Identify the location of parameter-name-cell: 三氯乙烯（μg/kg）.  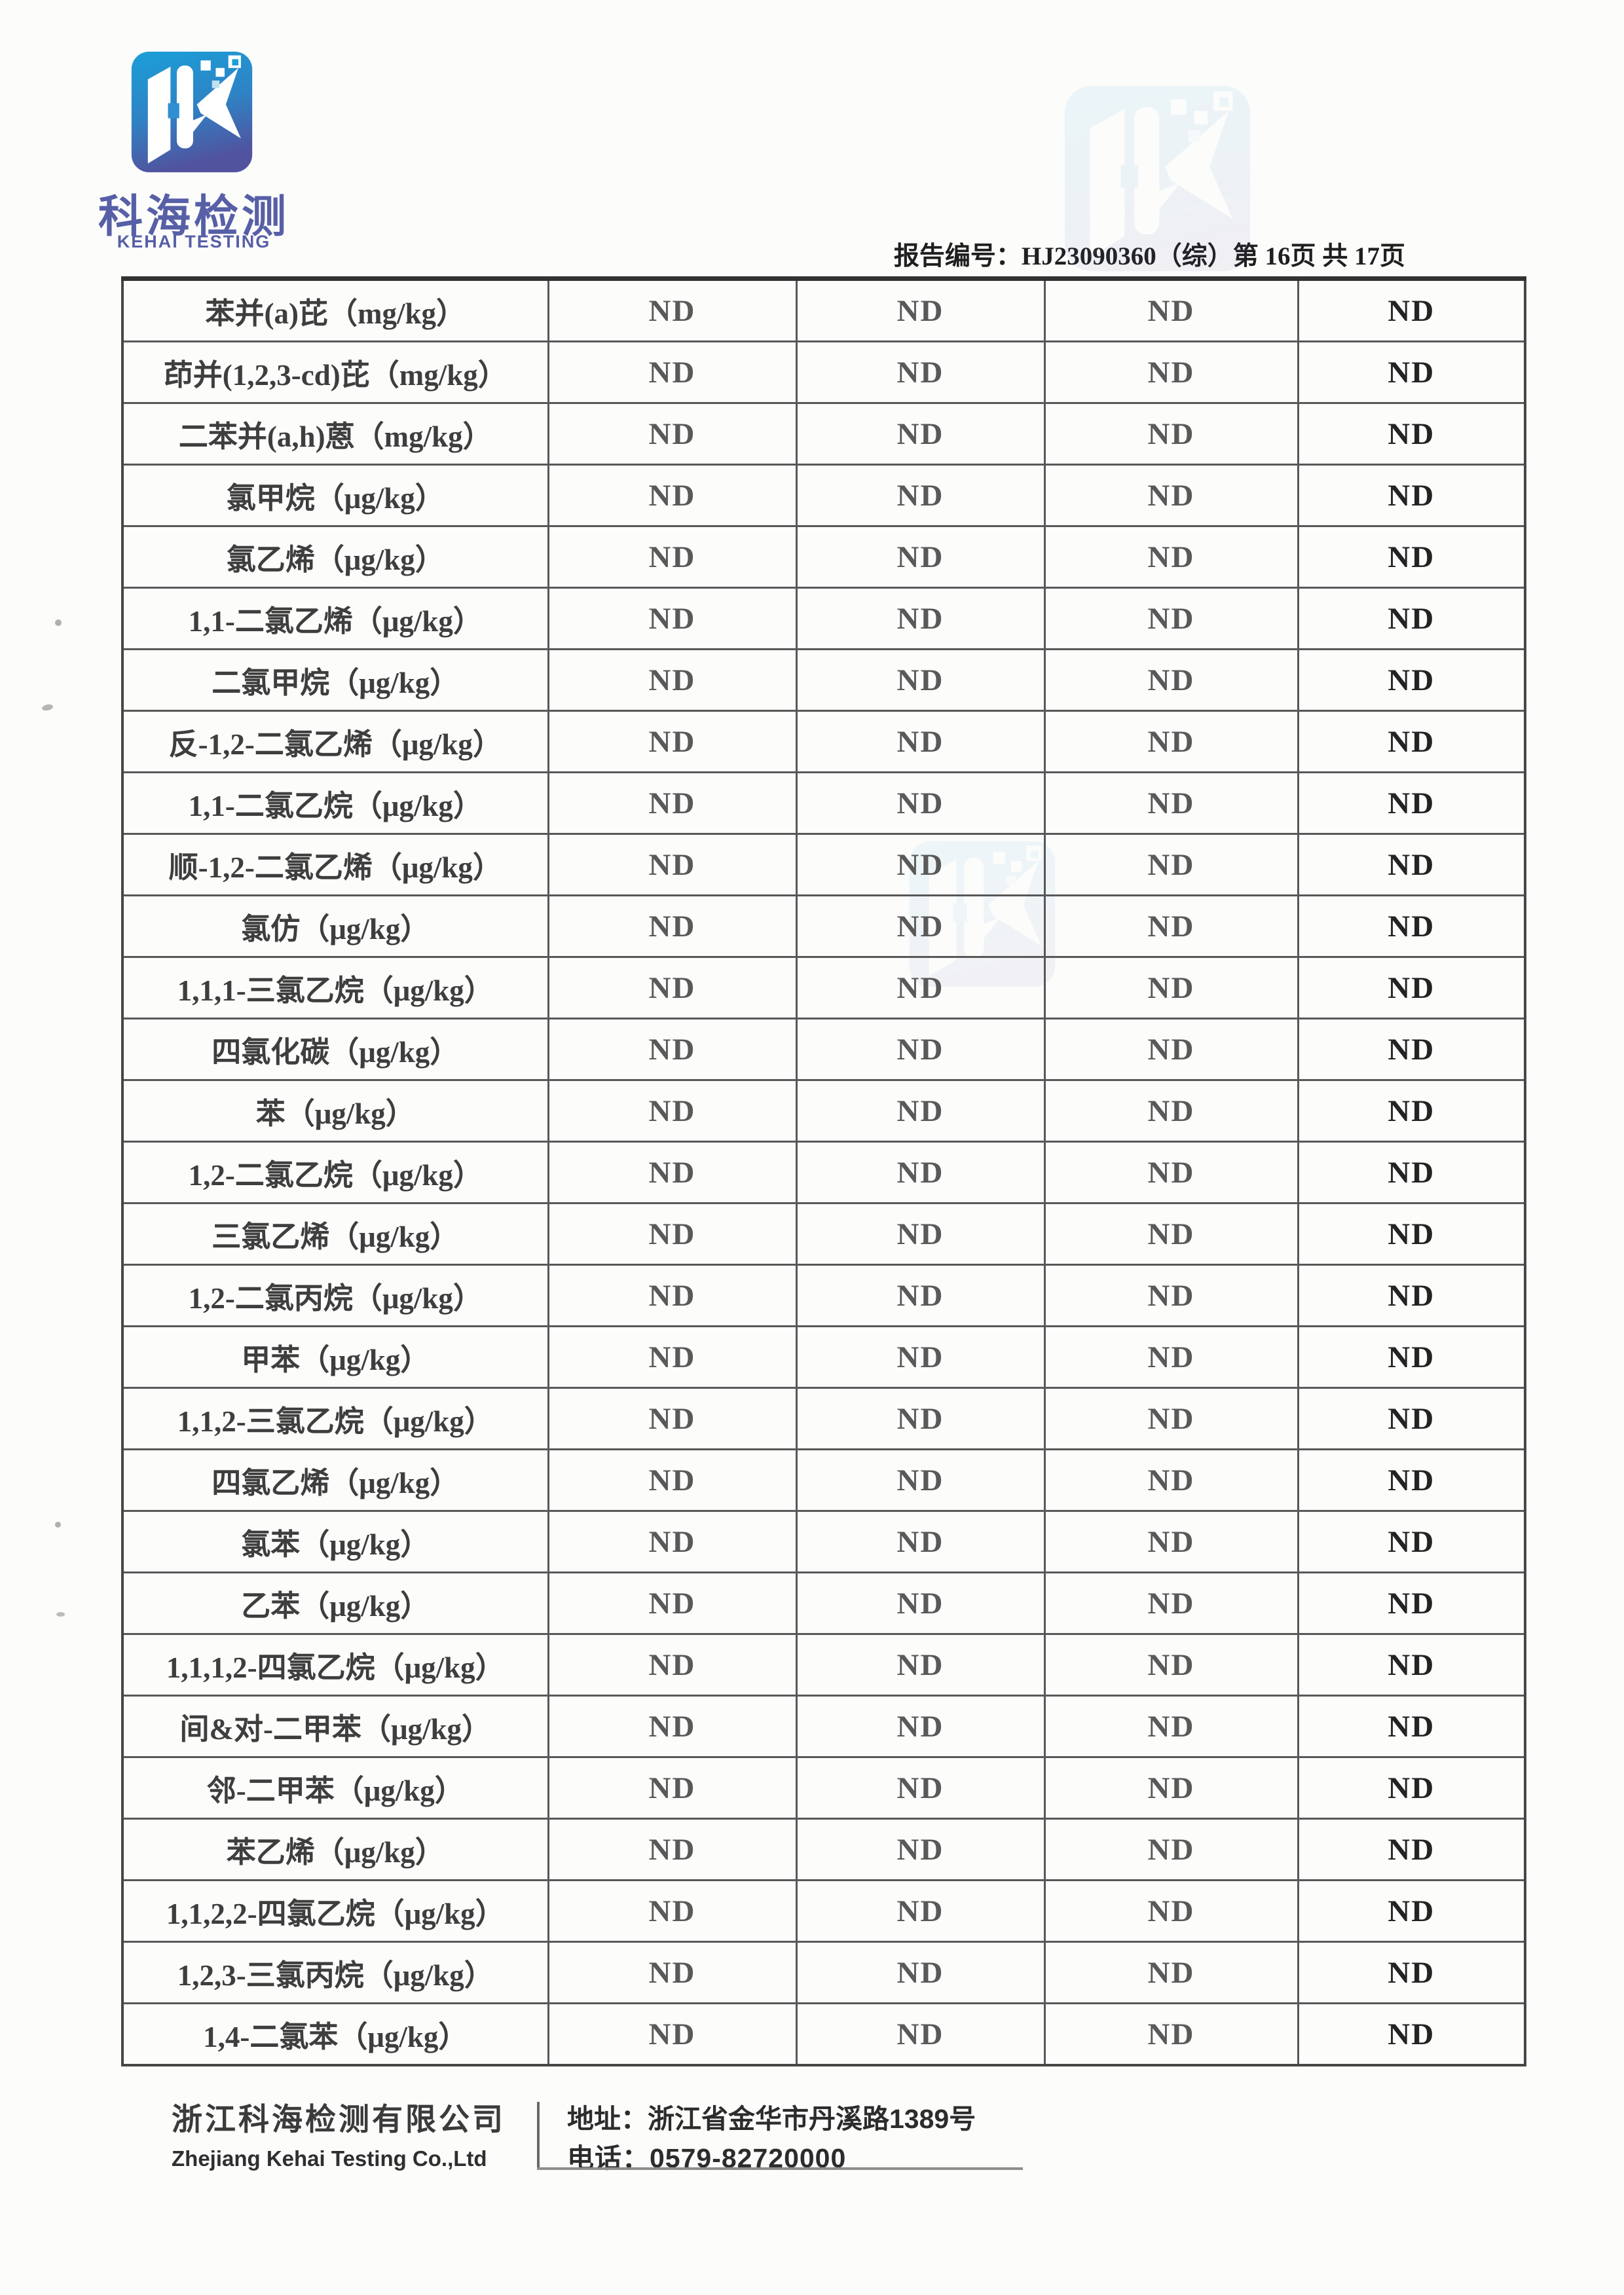
(335, 1234).